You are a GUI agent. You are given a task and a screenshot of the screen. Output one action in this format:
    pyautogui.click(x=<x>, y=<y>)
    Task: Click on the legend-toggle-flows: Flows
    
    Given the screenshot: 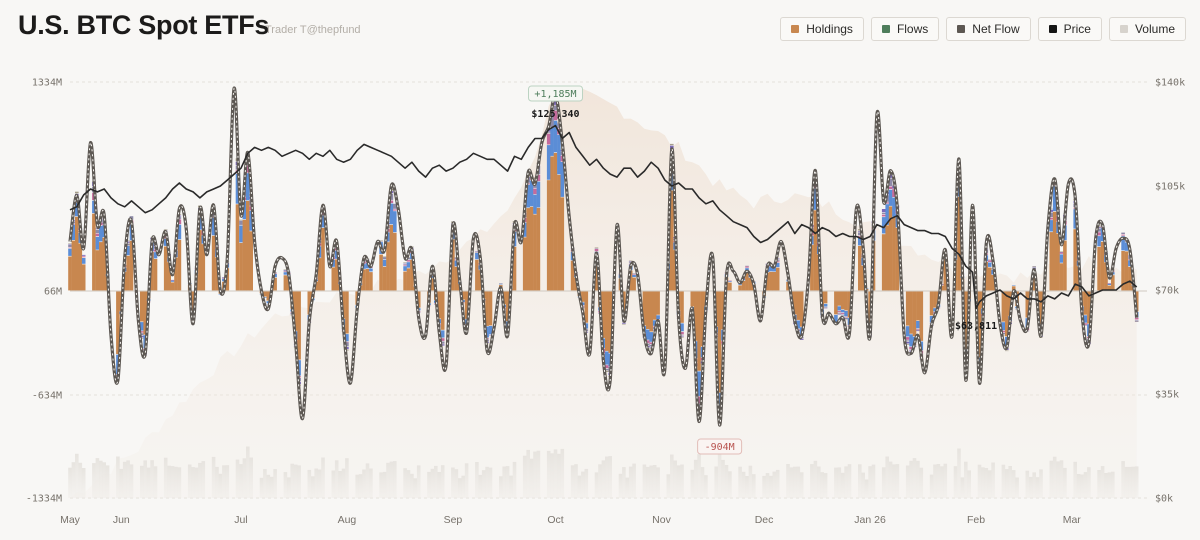 What is the action you would take?
    pyautogui.click(x=905, y=29)
    